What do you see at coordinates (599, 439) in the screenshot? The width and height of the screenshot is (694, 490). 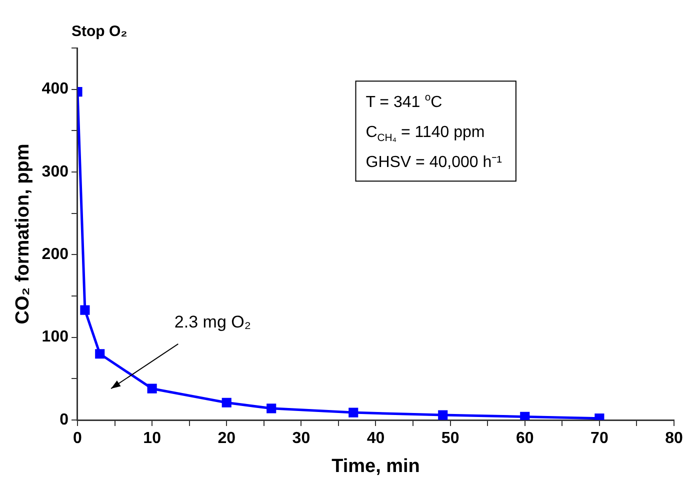 I see `x-tick-label: 70` at bounding box center [599, 439].